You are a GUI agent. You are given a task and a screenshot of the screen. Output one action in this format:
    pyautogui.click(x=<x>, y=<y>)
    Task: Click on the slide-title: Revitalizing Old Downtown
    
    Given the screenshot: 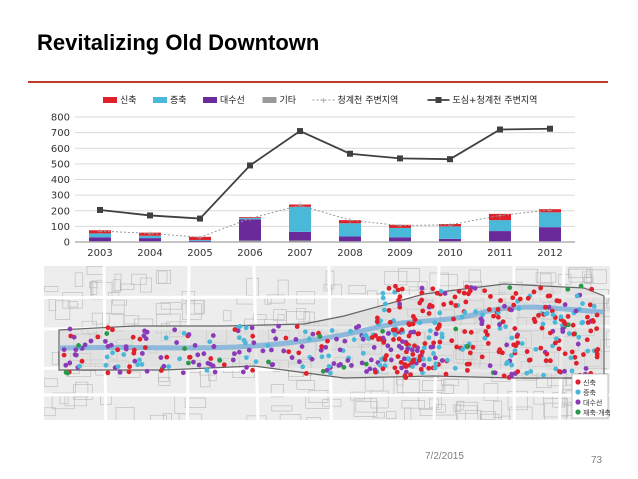 What is the action you would take?
    pyautogui.click(x=178, y=42)
    